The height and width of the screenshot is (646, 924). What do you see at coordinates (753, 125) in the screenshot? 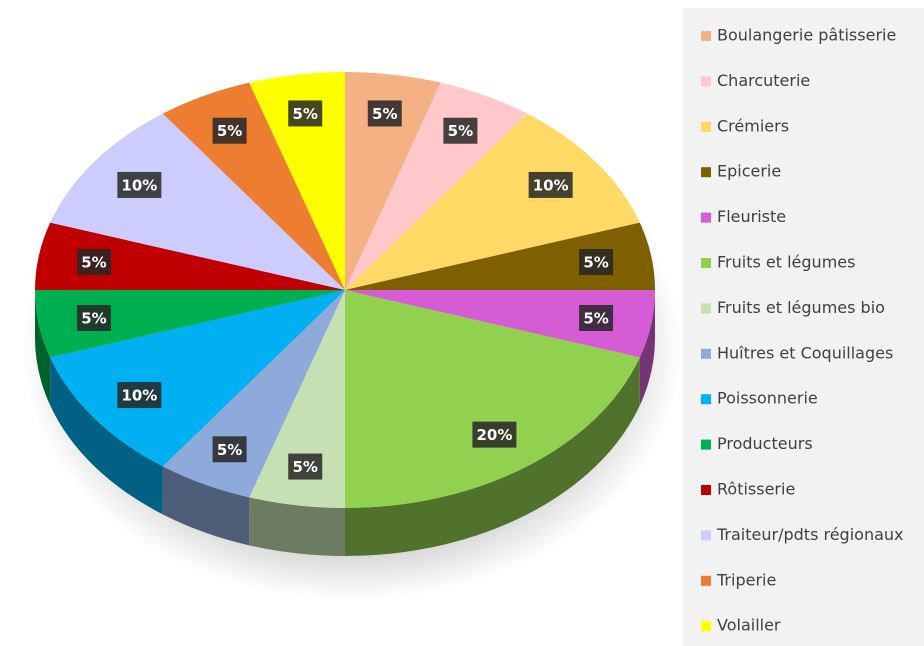
I see `legend-label: Crémiers` at bounding box center [753, 125].